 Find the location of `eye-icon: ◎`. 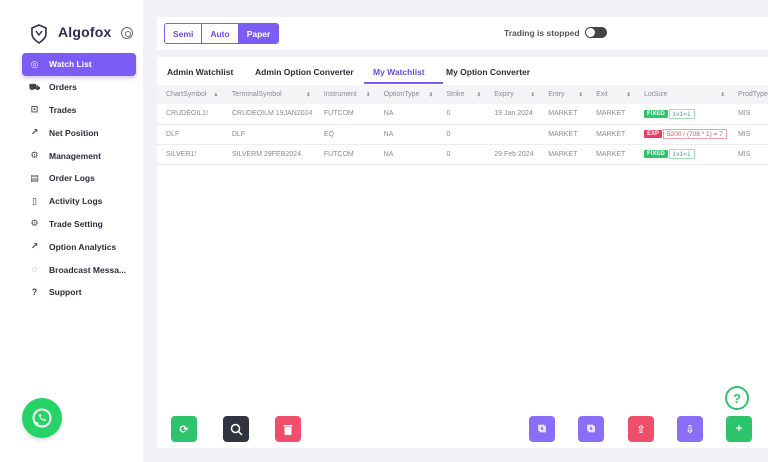

eye-icon: ◎ is located at coordinates (34, 63).